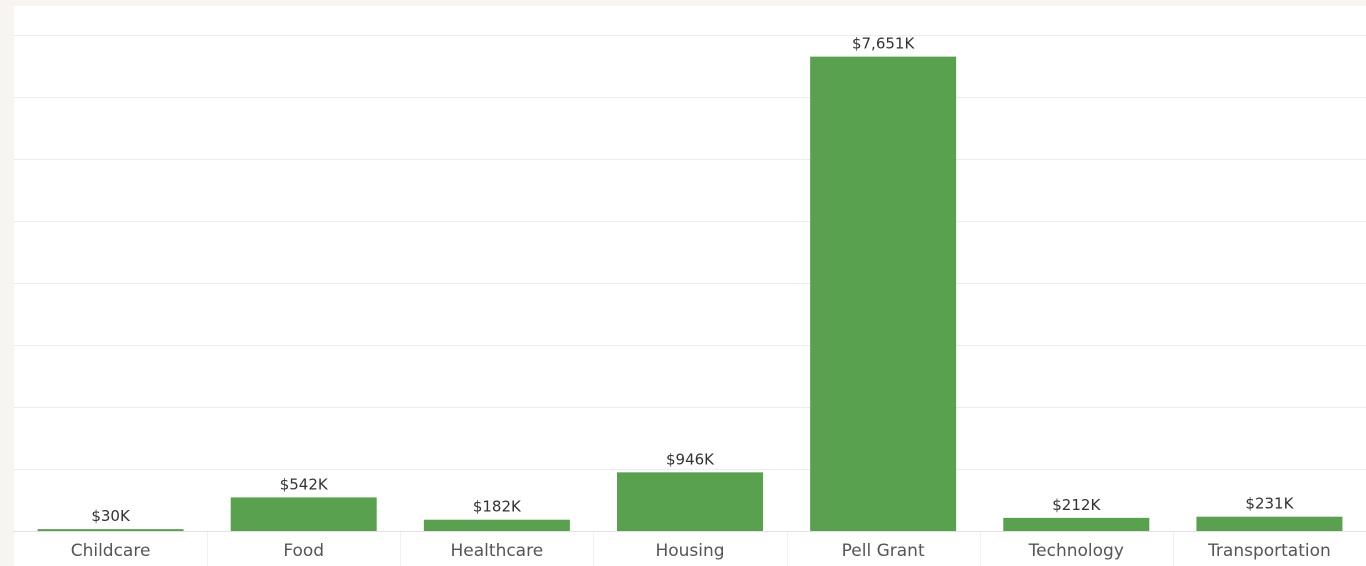 Image resolution: width=1366 pixels, height=566 pixels. Describe the element at coordinates (883, 293) in the screenshot. I see `bar-pell-grant` at that location.